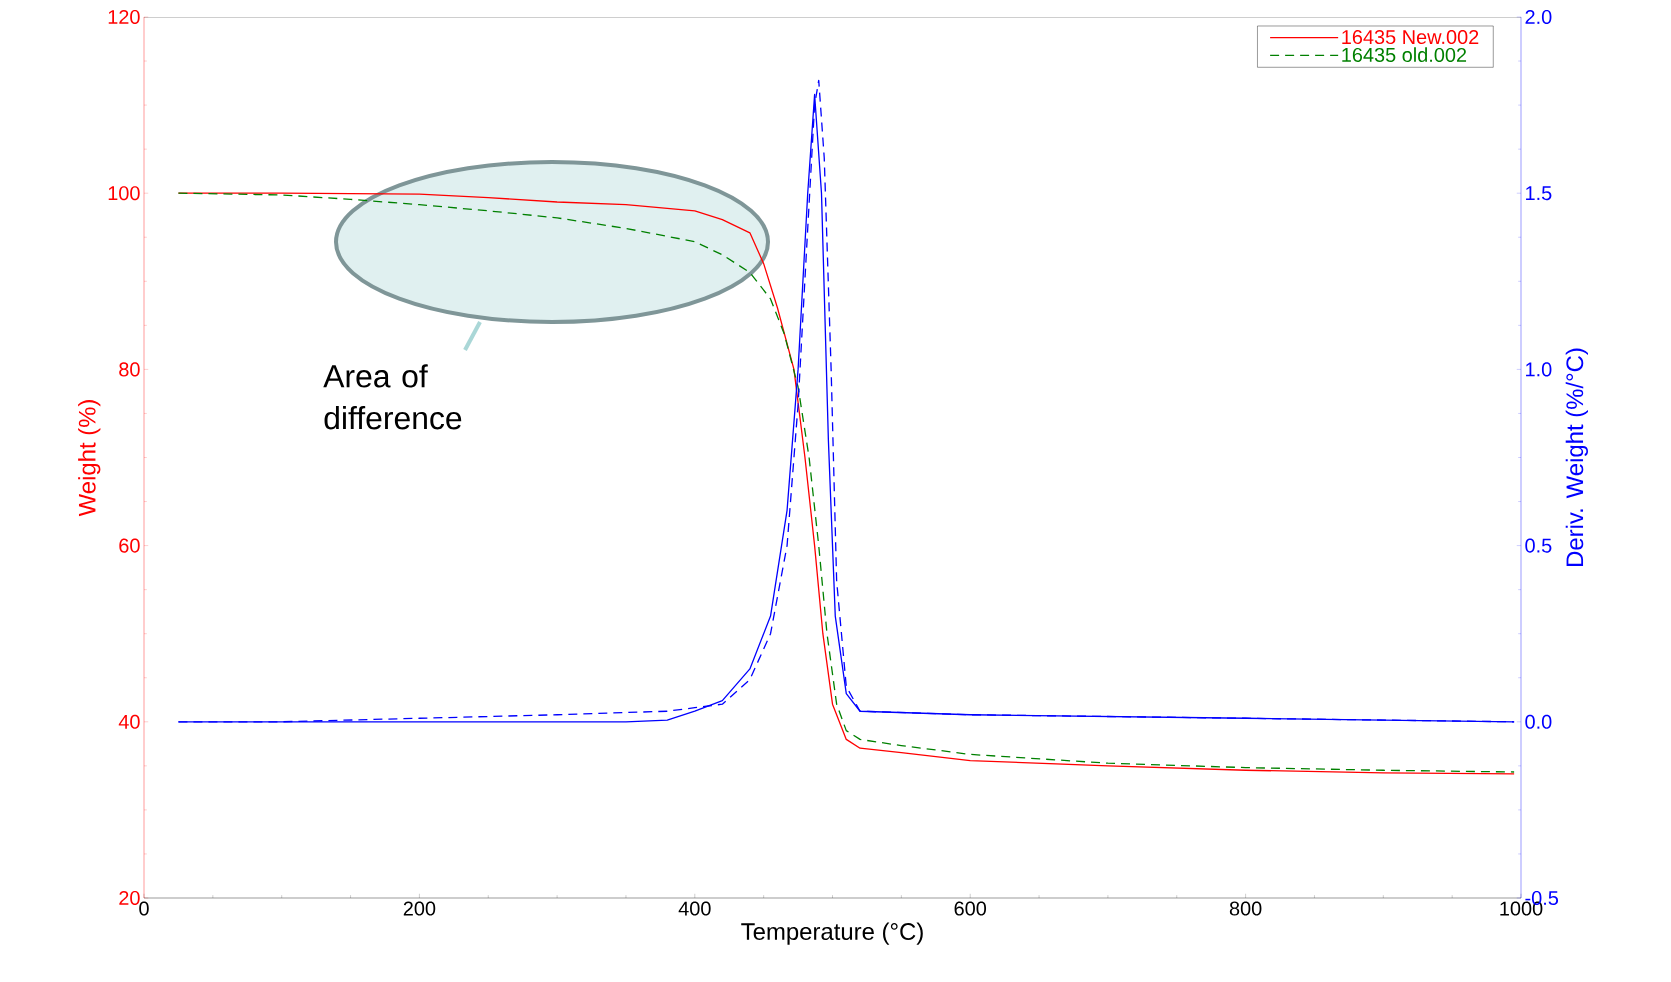 The height and width of the screenshot is (982, 1671). I want to click on y2-axis-title: Deriv. Weight (%/°C), so click(1576, 457).